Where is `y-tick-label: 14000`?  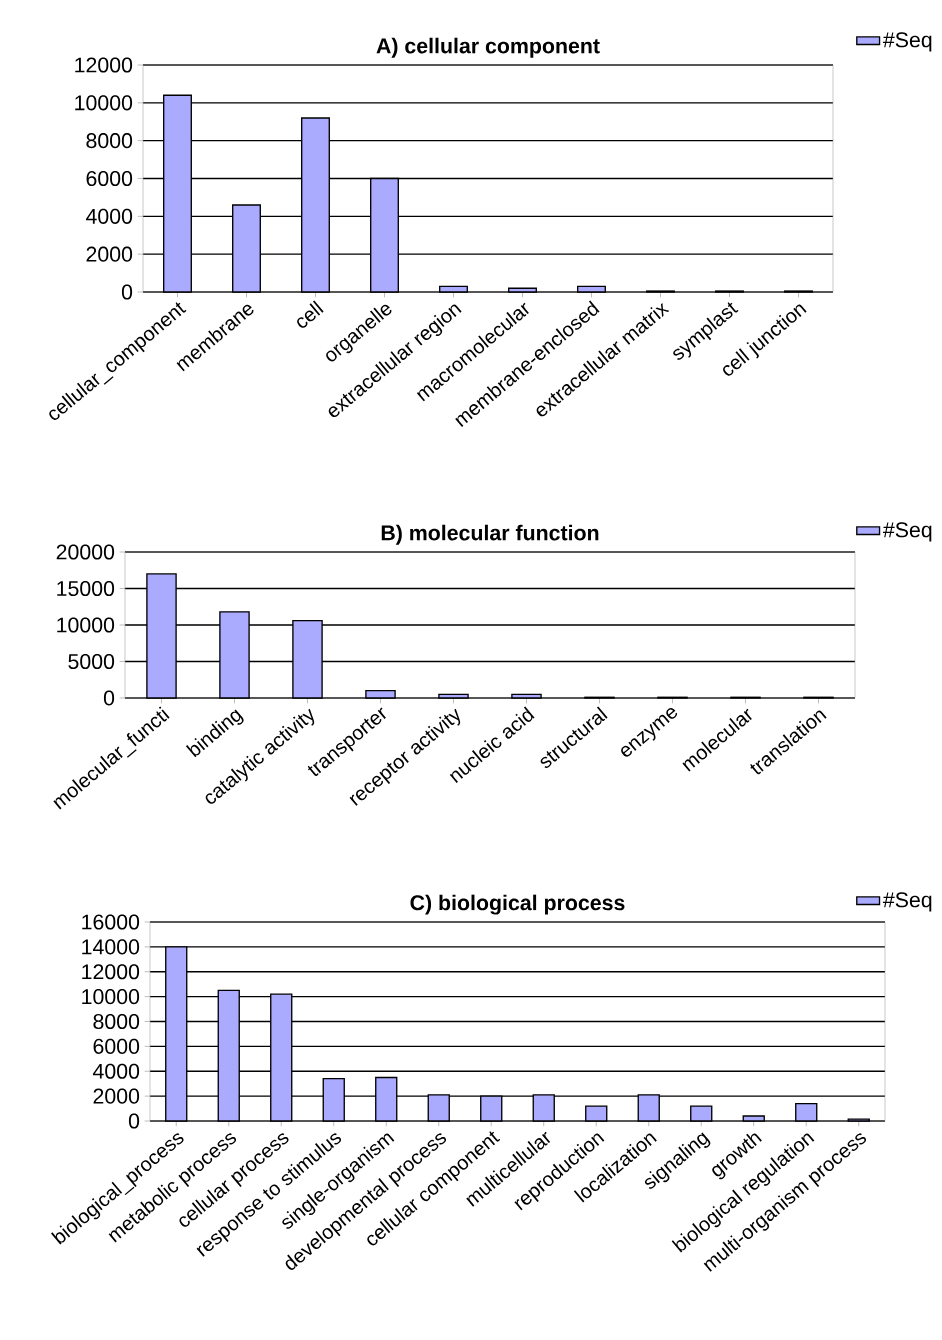
y-tick-label: 14000 is located at coordinates (111, 947).